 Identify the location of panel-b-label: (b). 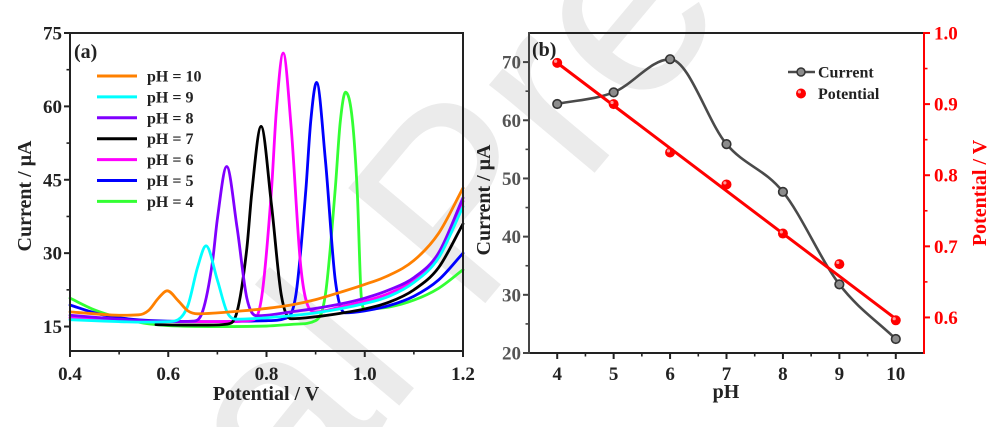
(544, 50).